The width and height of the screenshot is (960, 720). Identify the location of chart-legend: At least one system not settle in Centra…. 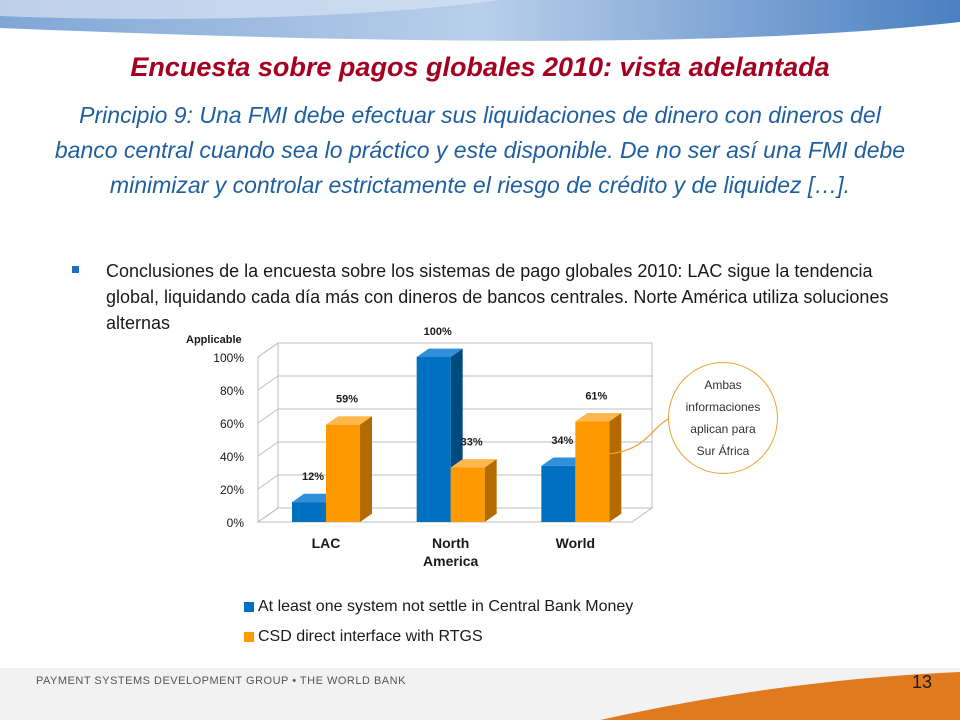
(438, 628).